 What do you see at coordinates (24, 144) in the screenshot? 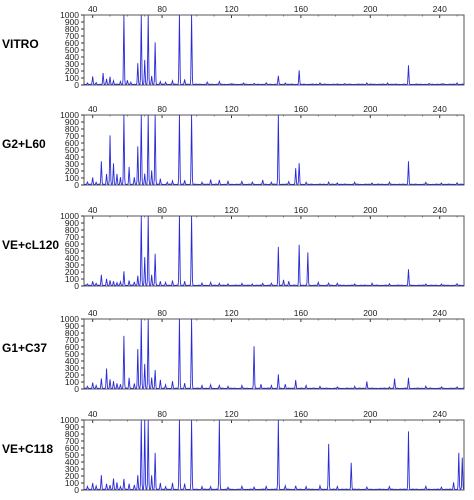
I see `sample-label: G2+L60` at bounding box center [24, 144].